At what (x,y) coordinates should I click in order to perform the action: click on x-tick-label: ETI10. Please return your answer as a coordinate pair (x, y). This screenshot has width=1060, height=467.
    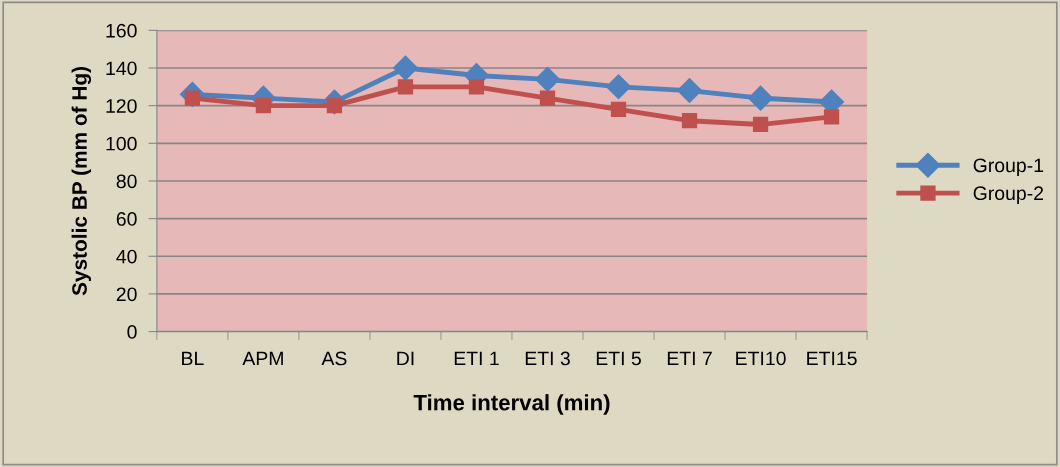
    Looking at the image, I should click on (761, 358).